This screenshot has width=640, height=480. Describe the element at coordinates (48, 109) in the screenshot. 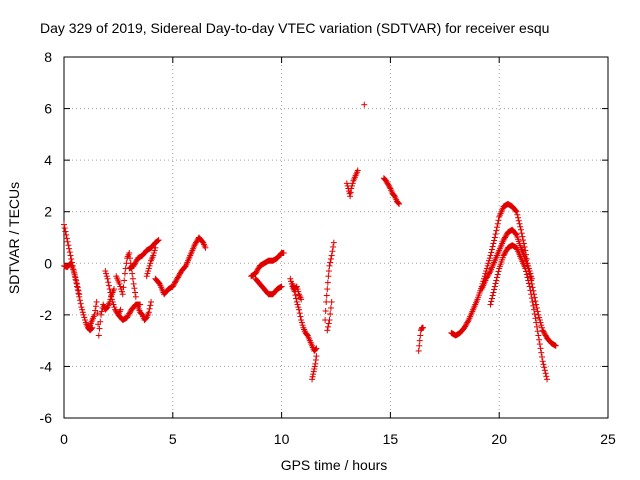

I see `y-tick-label: 6` at that location.